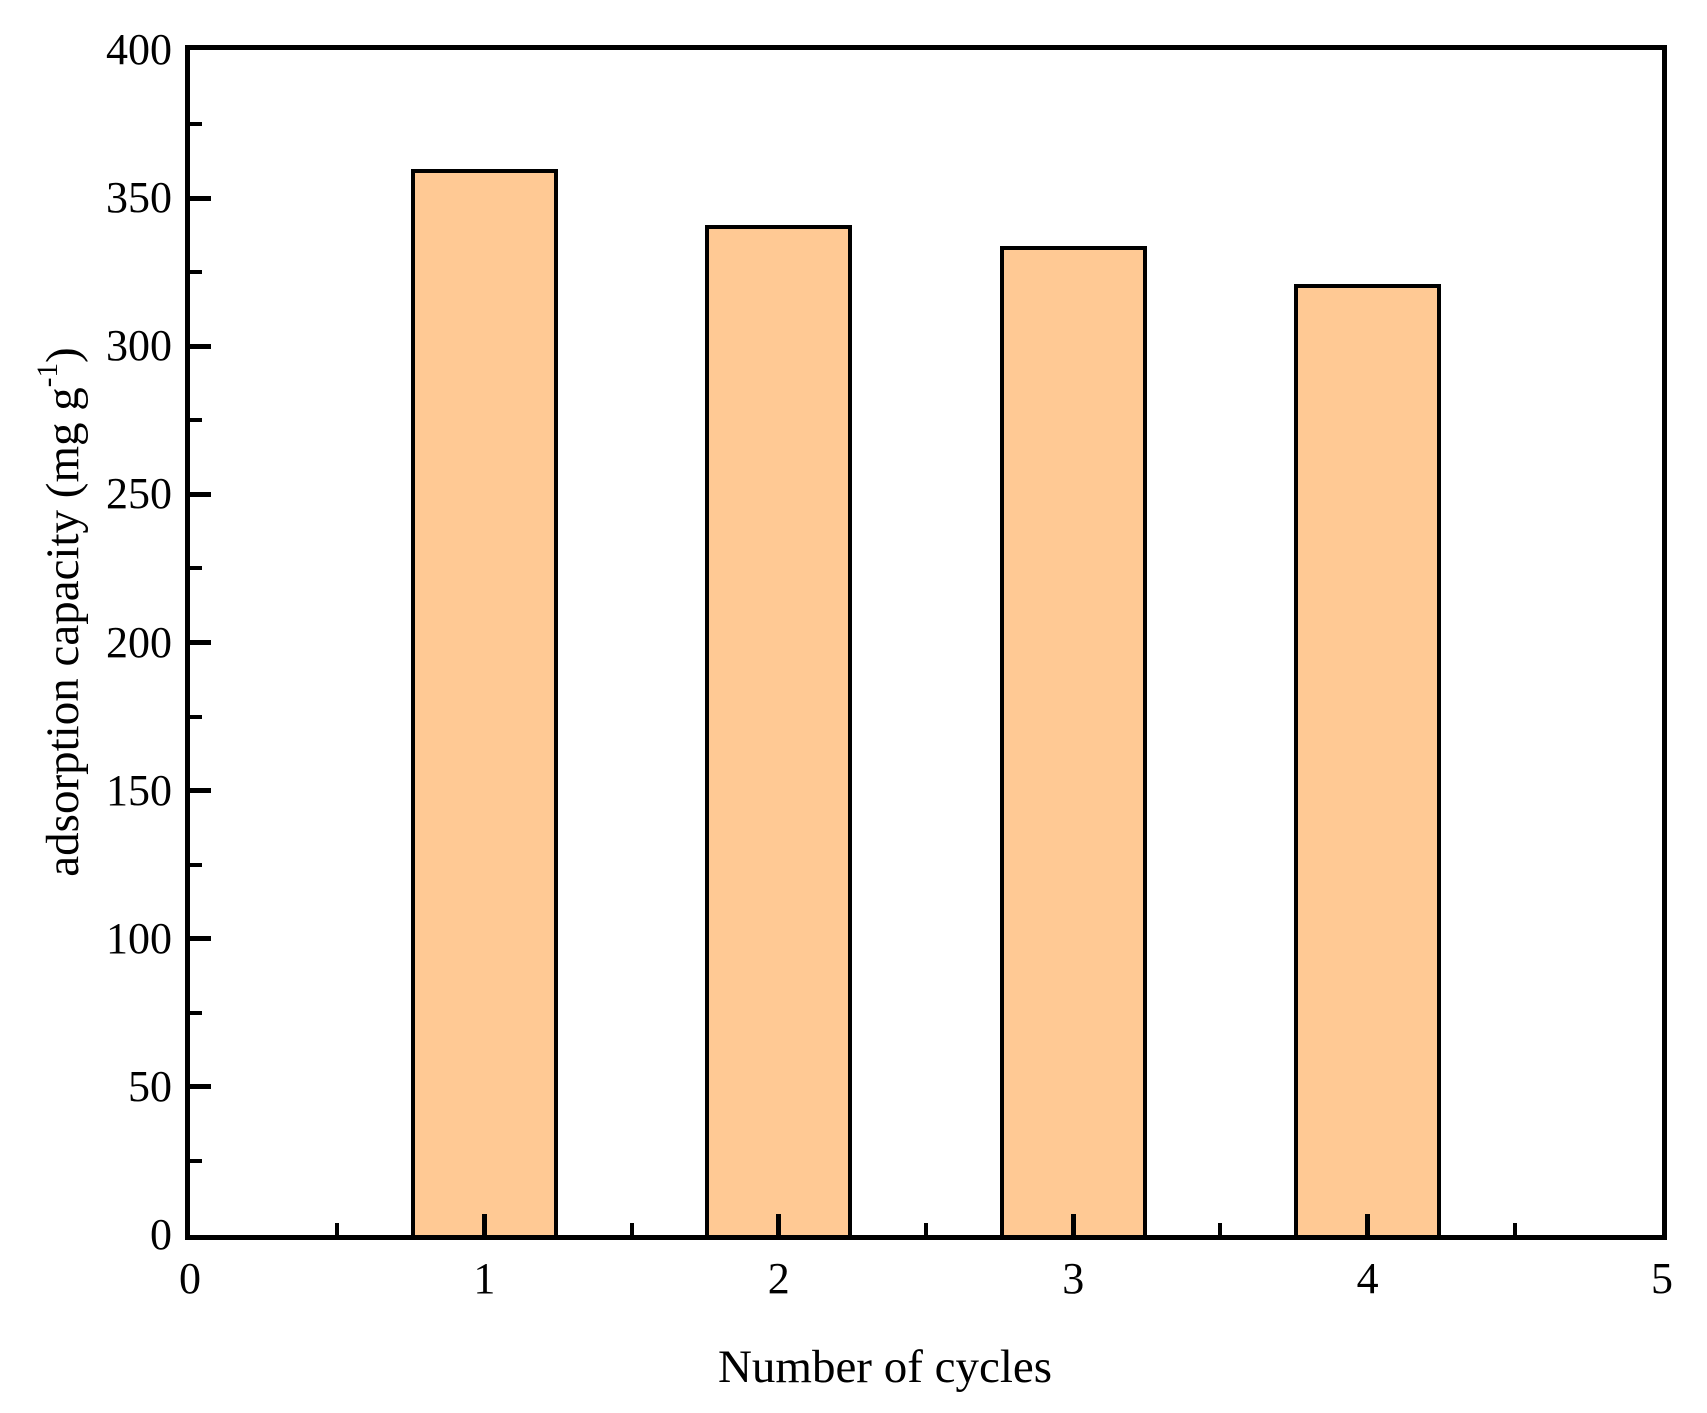 This screenshot has height=1413, width=1707. What do you see at coordinates (1367, 1278) in the screenshot?
I see `x-tick-label: 4` at bounding box center [1367, 1278].